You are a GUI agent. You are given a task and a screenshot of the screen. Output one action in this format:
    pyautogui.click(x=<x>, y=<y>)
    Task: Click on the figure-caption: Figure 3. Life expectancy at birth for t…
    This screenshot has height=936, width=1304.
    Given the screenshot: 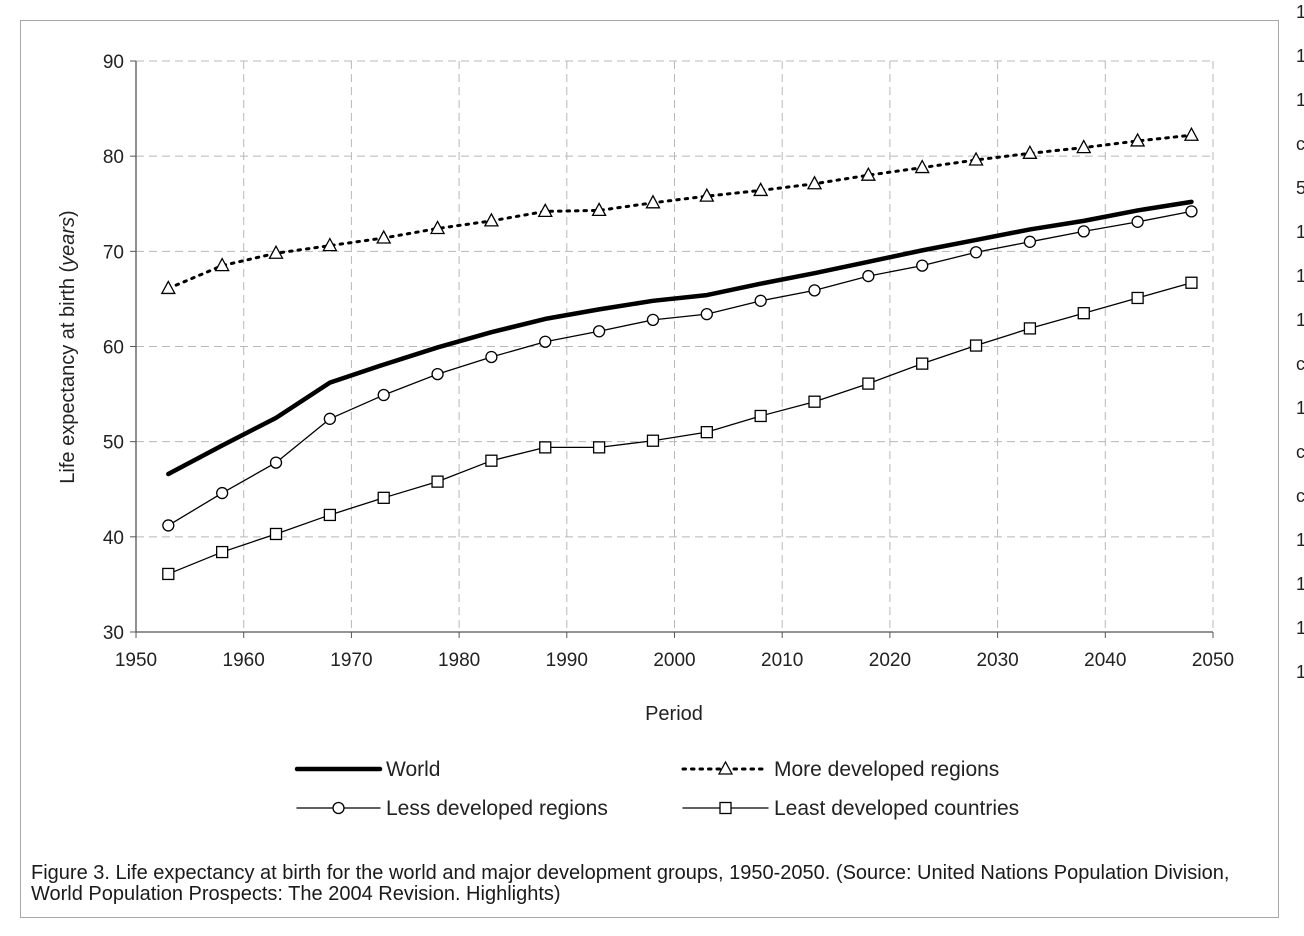 What is the action you would take?
    pyautogui.click(x=630, y=883)
    